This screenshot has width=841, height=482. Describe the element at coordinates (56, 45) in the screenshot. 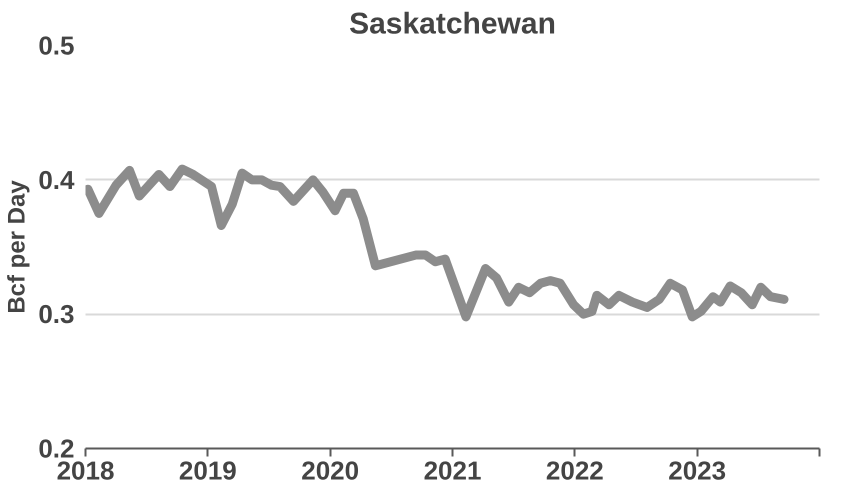

I see `y-tick-label: 0.5` at that location.